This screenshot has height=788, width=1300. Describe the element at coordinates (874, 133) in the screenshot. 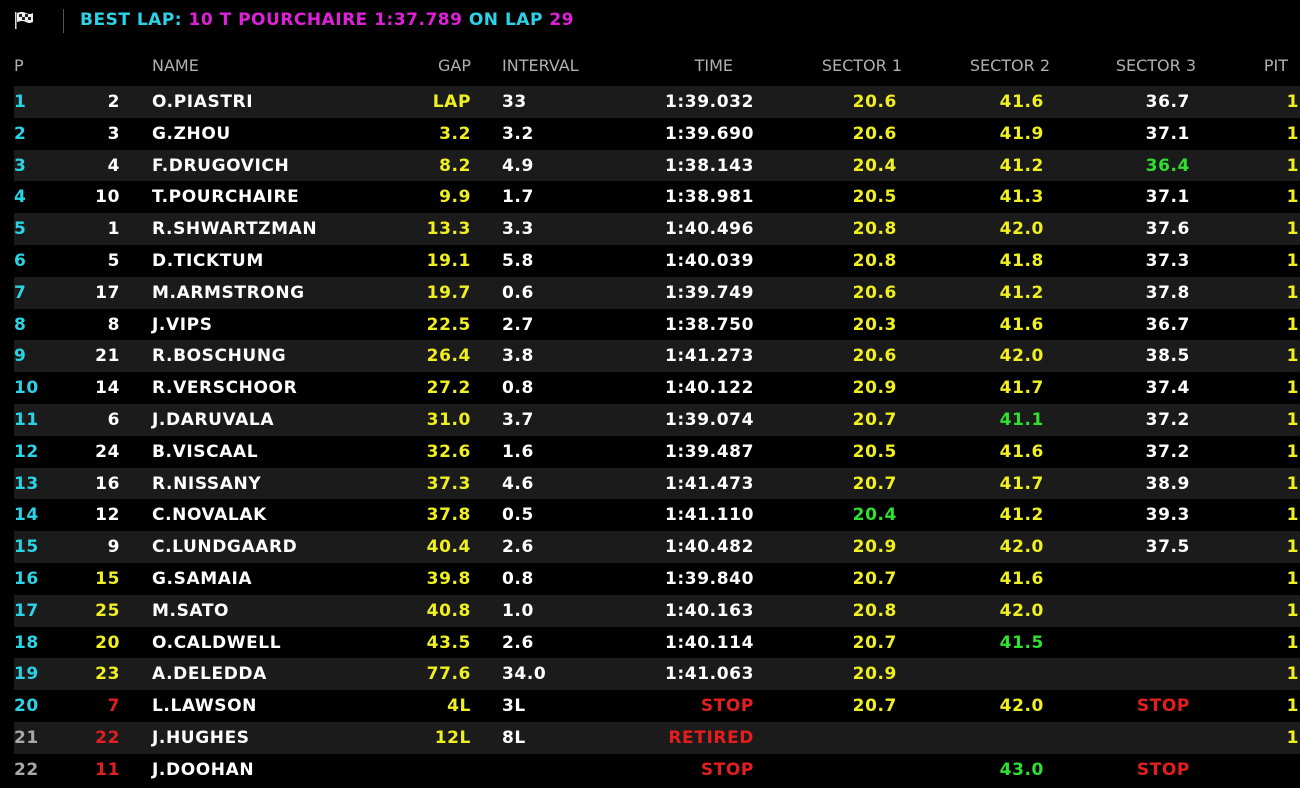

I see `sector-1: 20.6` at that location.